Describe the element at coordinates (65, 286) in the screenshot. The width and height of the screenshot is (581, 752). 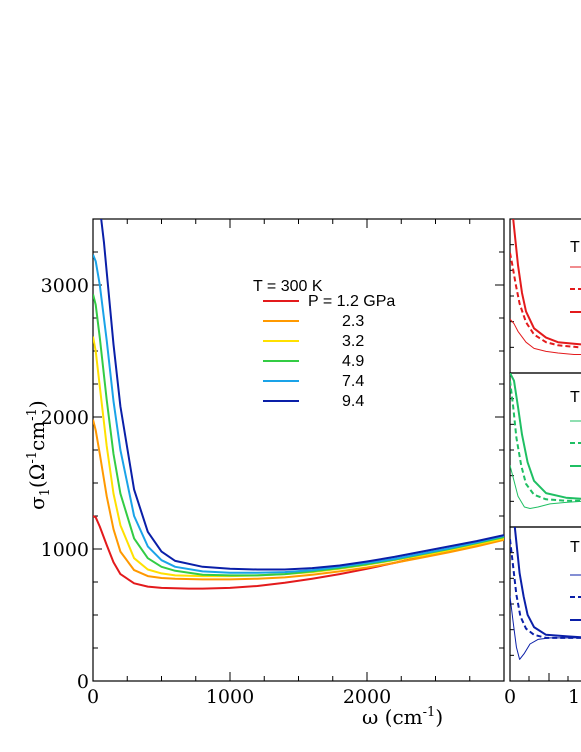
I see `y-tick-label: 3000` at that location.